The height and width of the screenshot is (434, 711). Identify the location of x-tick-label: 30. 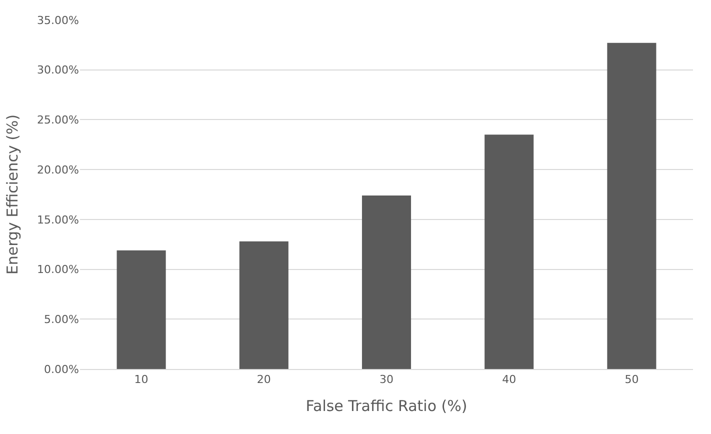
(387, 379).